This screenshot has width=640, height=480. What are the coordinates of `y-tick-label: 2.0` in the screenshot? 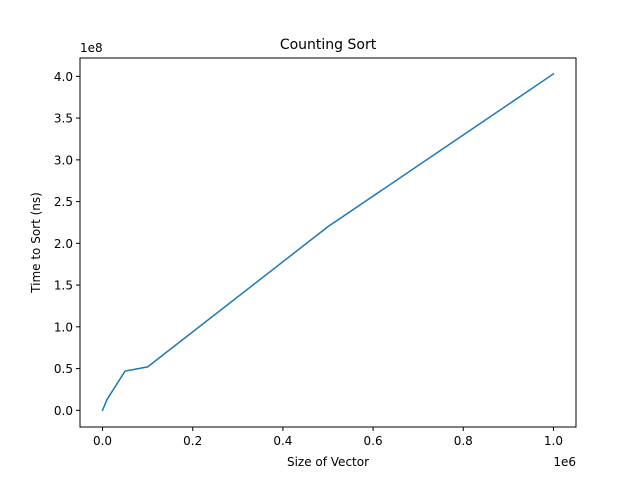 It's located at (63, 244).